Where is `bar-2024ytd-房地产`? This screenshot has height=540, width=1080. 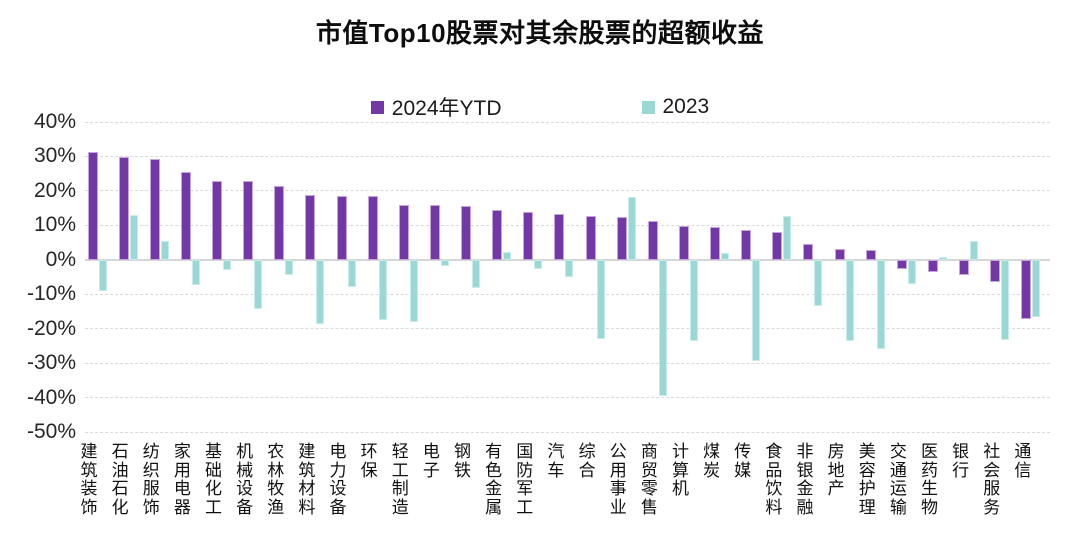
bar-2024ytd-房地产 is located at coordinates (839, 254).